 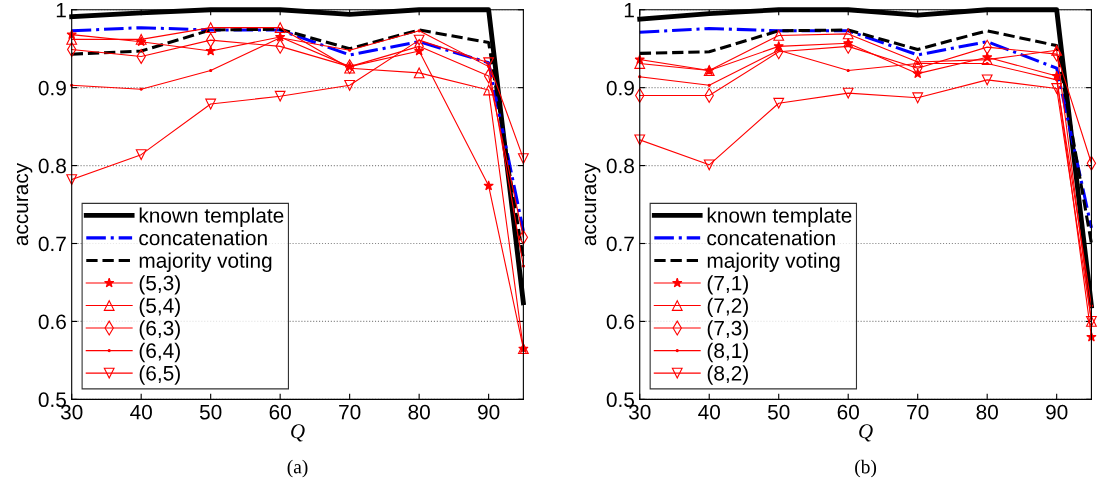 What do you see at coordinates (297, 468) in the screenshot?
I see `text: (a)` at bounding box center [297, 468].